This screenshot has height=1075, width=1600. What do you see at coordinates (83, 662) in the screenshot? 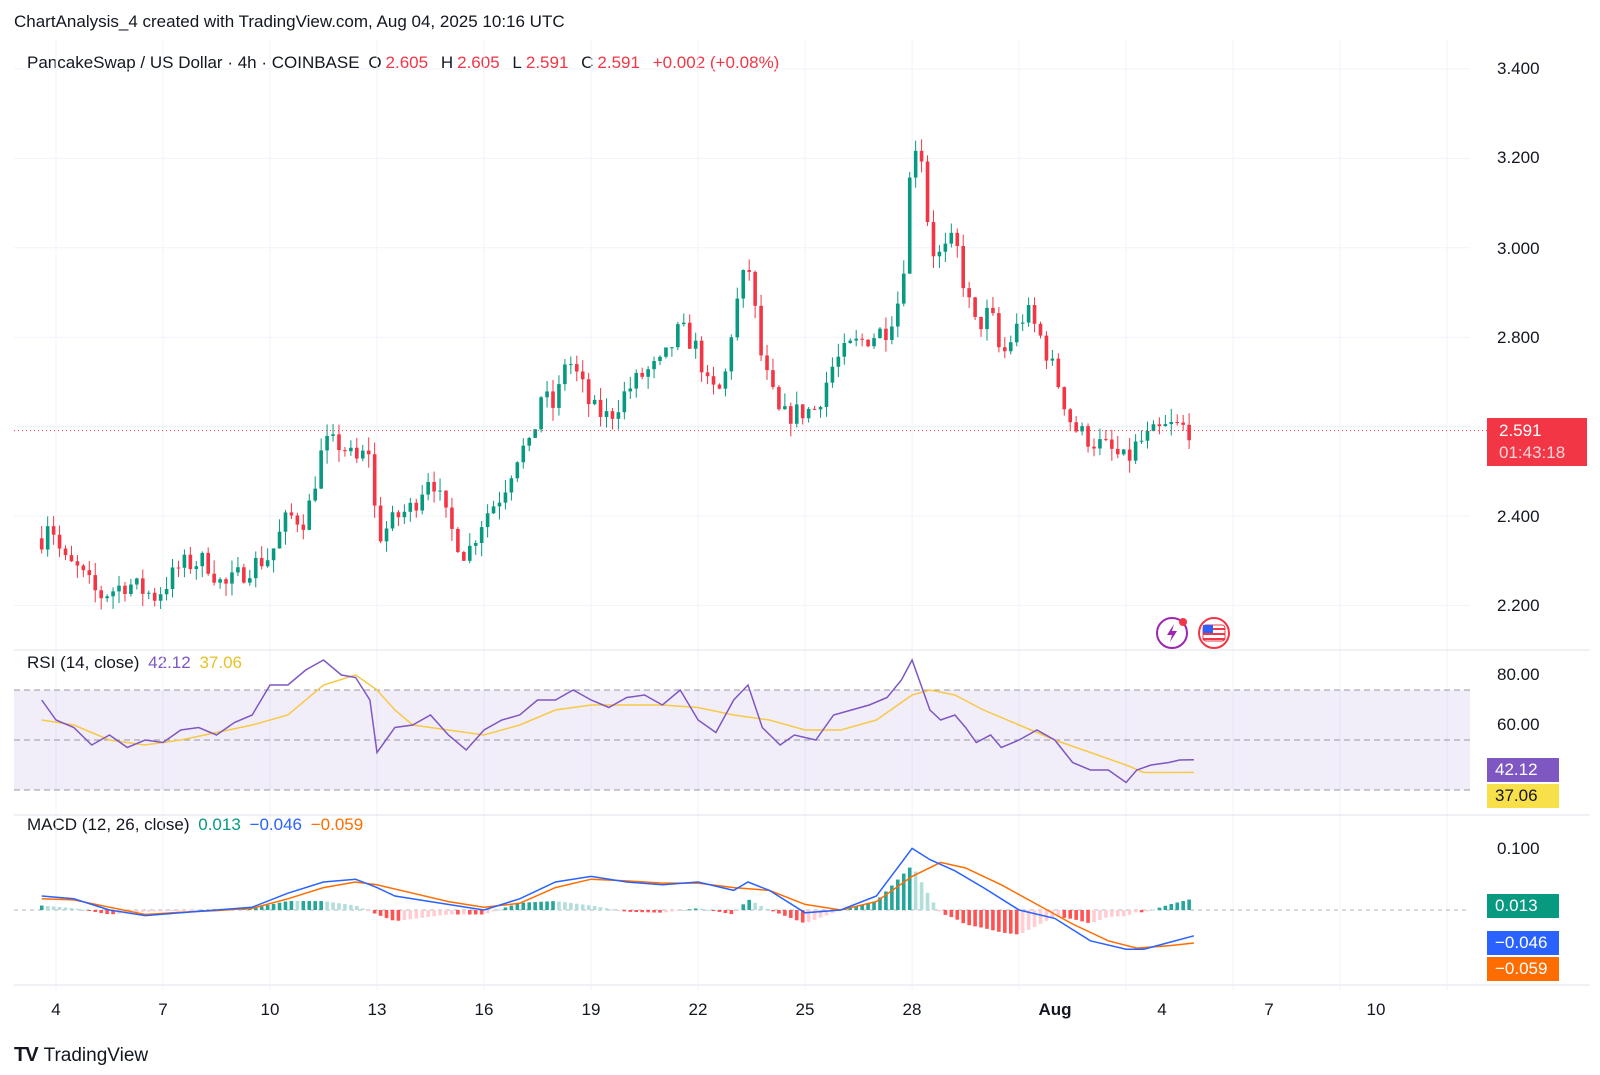
I see `rsi-title: RSI (14, close)` at bounding box center [83, 662].